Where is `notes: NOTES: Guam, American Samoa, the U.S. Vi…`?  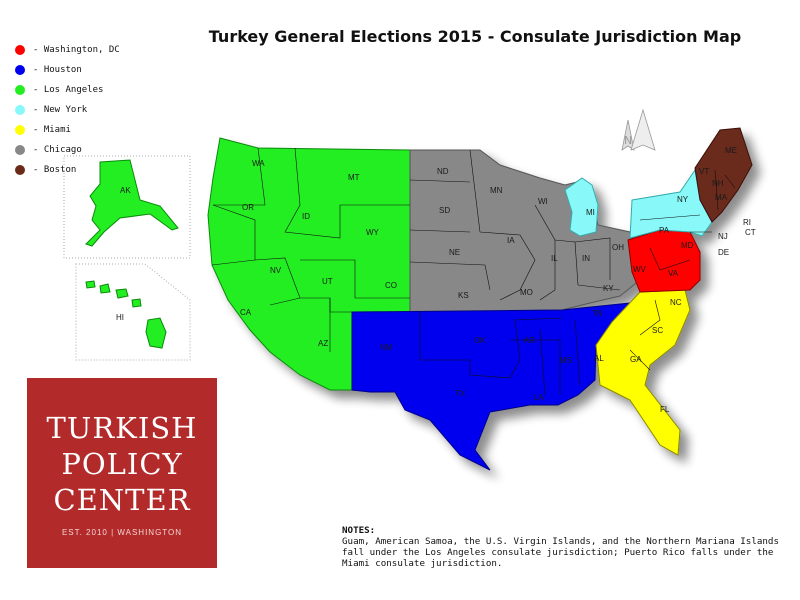 notes: NOTES: Guam, American Samoa, the U.S. Vi… is located at coordinates (567, 547).